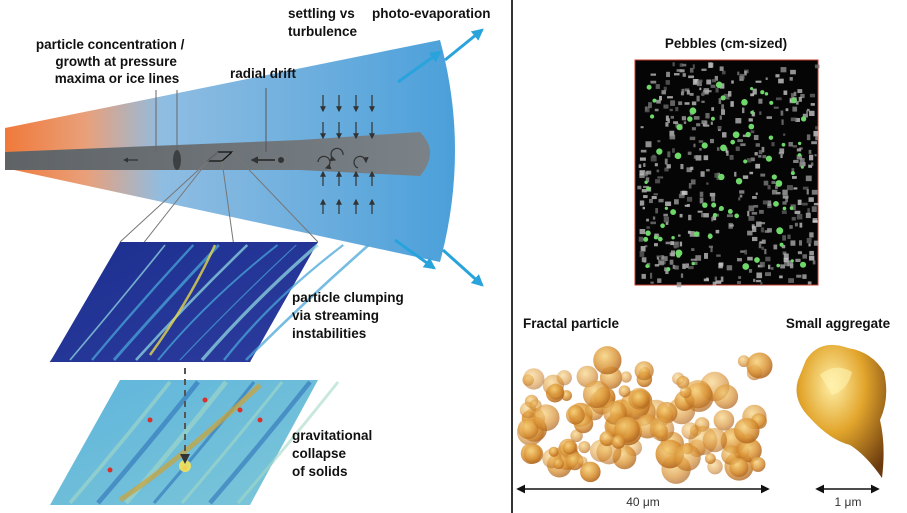 This screenshot has height=513, width=907. I want to click on fractal-image, so click(644, 415).